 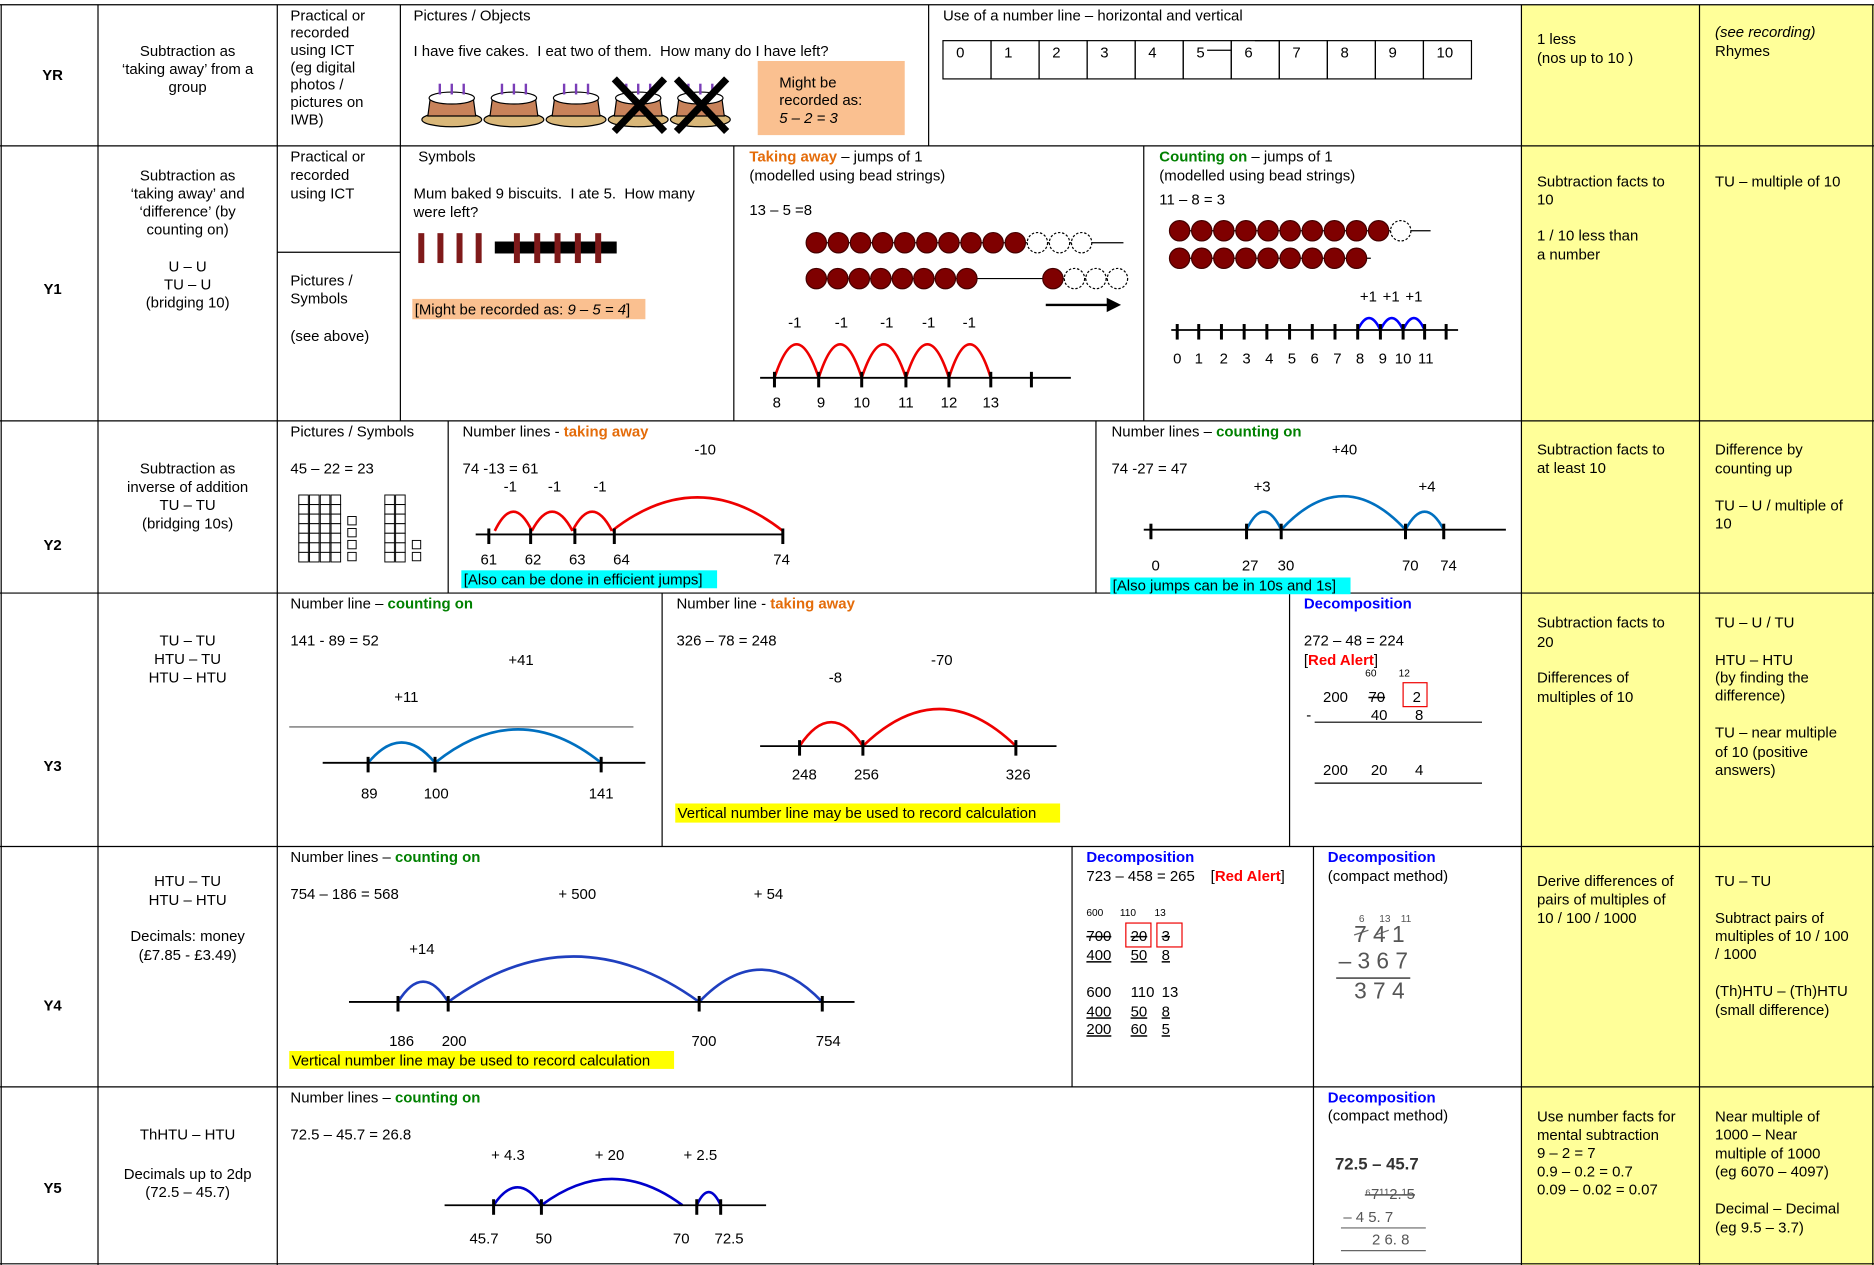 What do you see at coordinates (1754, 660) in the screenshot?
I see `text: HTU – HTU` at bounding box center [1754, 660].